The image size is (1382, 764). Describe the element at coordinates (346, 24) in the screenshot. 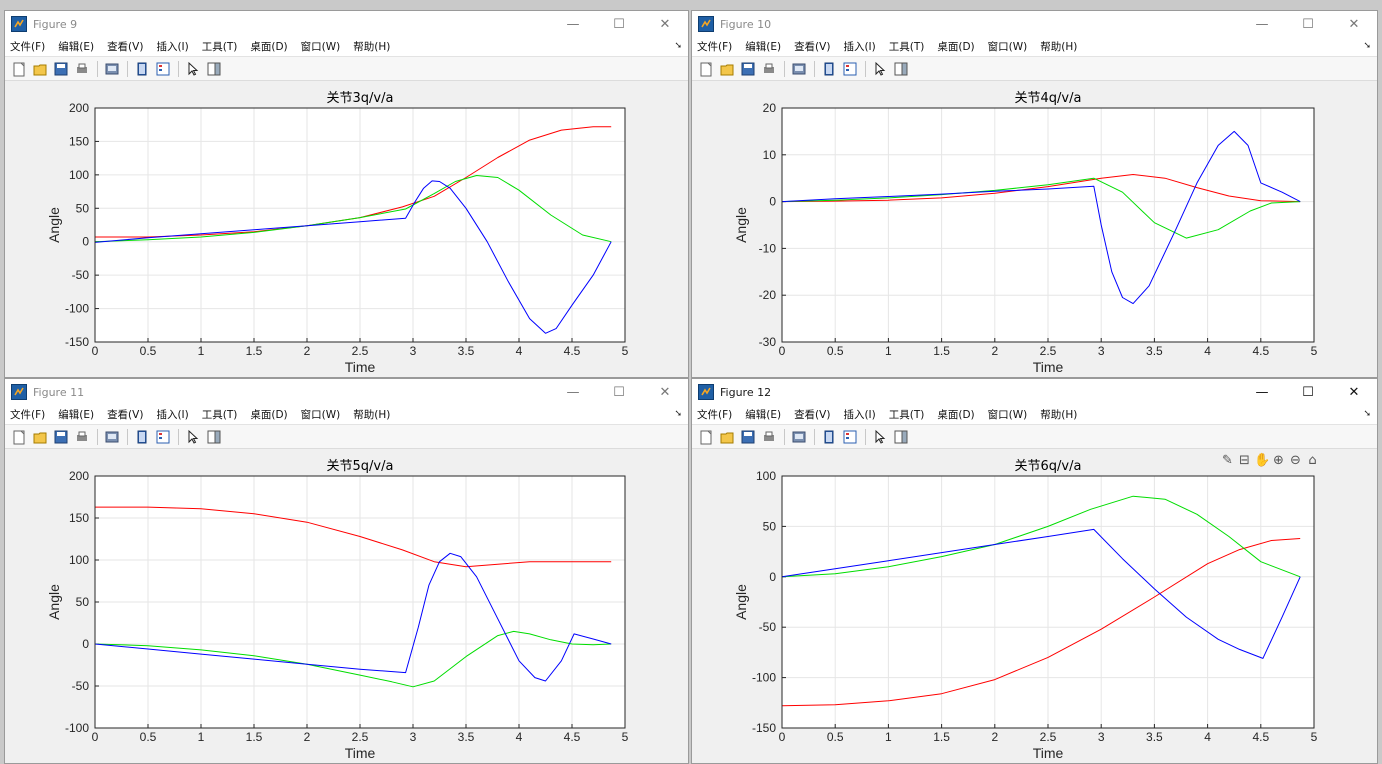

I see `title-bar: Figure 9 — ☐ ✕` at that location.